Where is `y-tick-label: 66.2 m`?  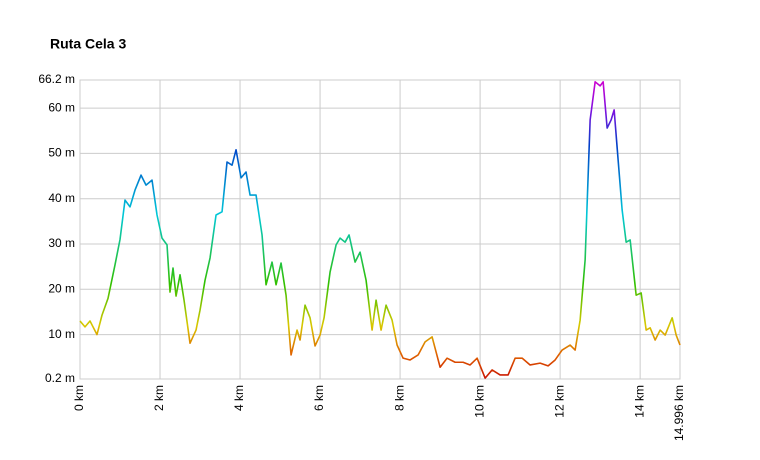 y-tick-label: 66.2 m is located at coordinates (56, 79).